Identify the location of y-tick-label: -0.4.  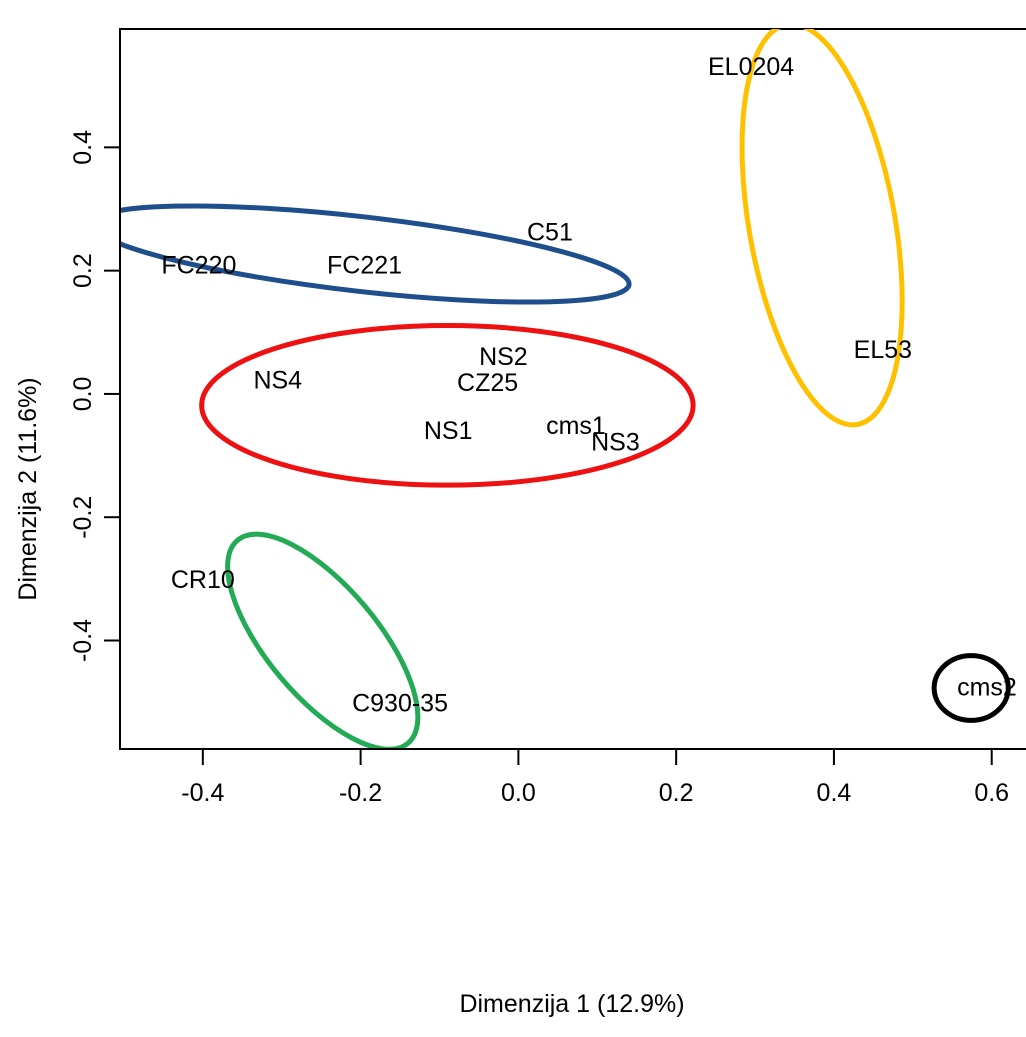
(83, 640).